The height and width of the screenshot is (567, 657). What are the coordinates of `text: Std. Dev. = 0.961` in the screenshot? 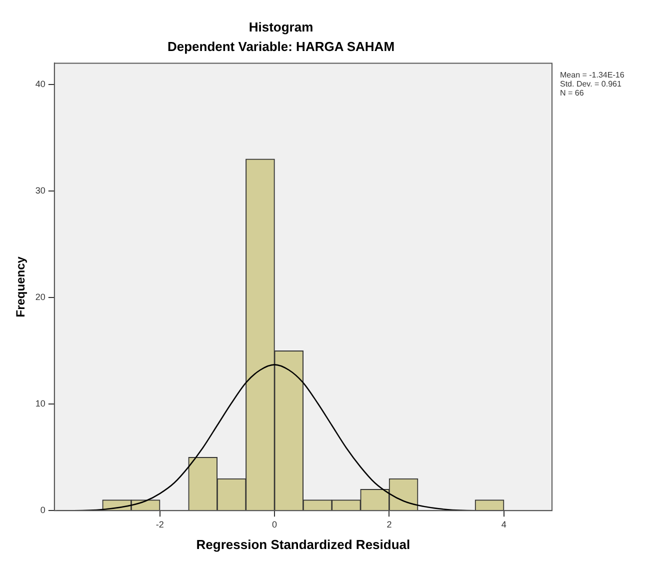 It's located at (591, 83).